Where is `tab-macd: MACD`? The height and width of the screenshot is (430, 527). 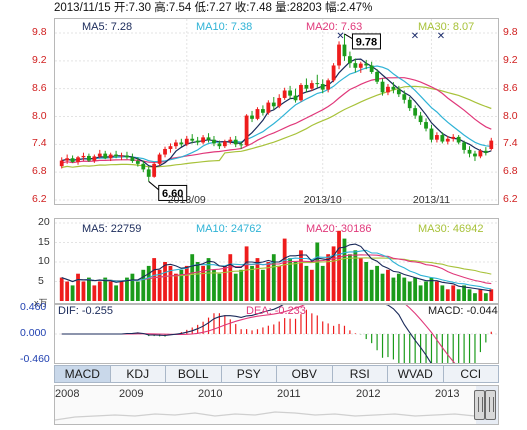 tab-macd: MACD is located at coordinates (83, 374).